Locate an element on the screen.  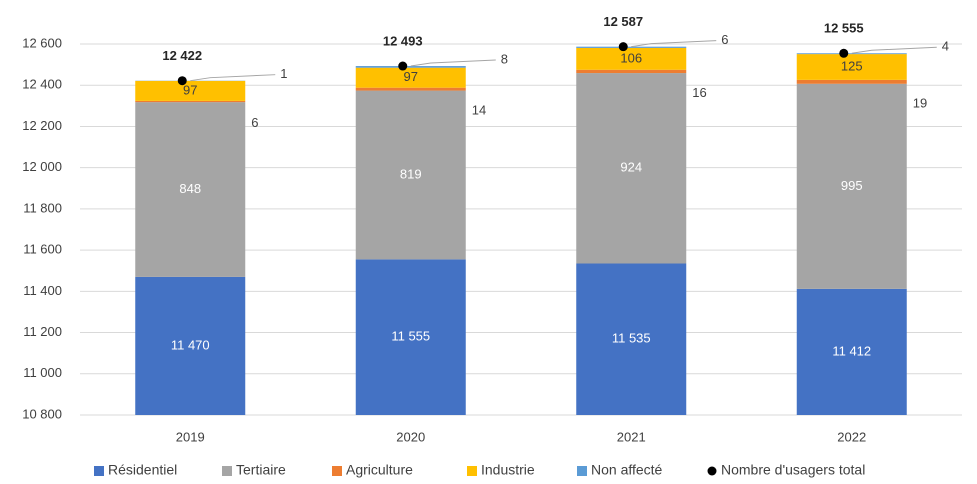
x-tick-label: 2020 is located at coordinates (410, 436).